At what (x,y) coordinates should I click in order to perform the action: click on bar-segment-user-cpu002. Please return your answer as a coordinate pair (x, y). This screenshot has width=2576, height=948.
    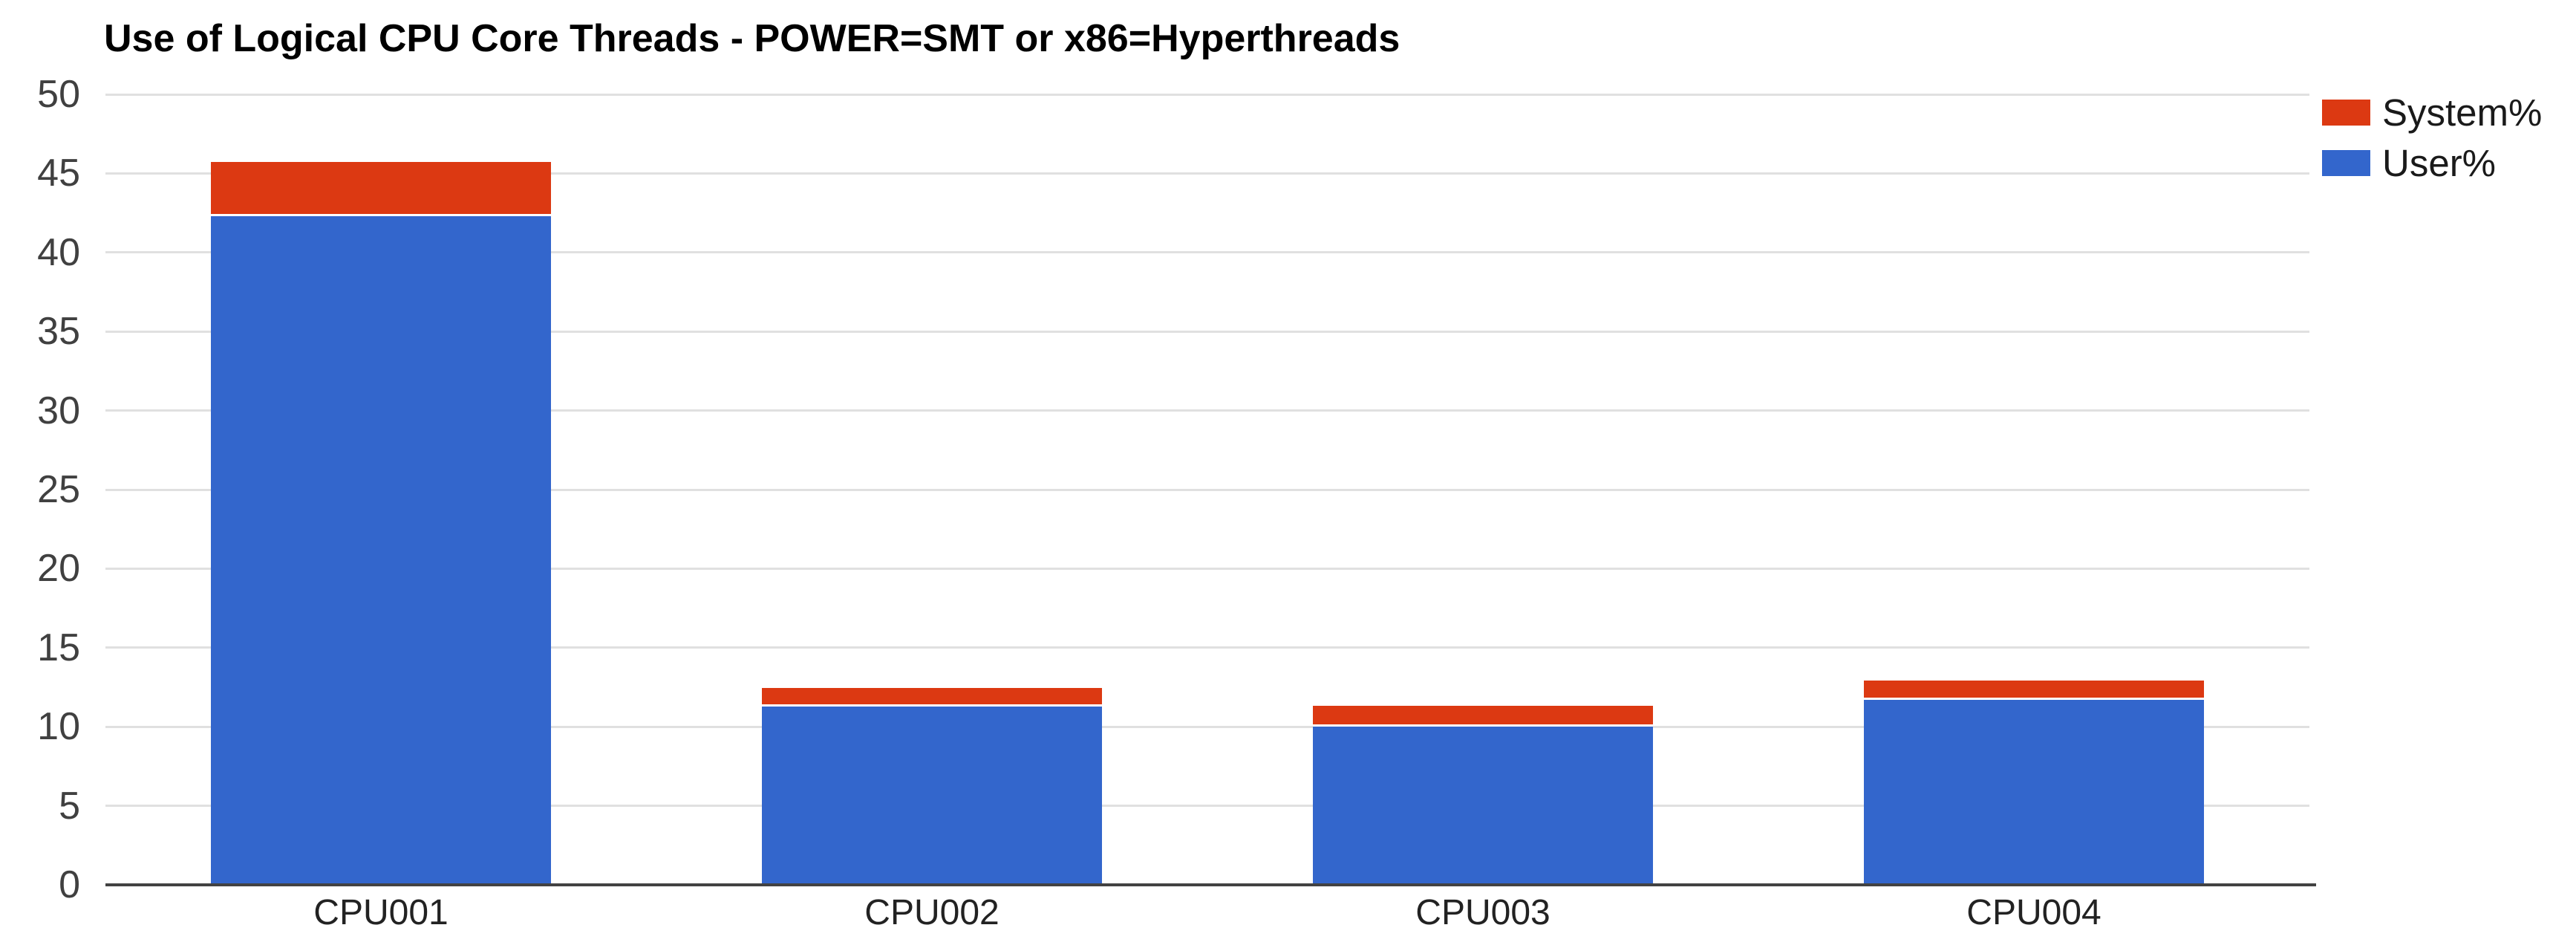
    Looking at the image, I should click on (932, 795).